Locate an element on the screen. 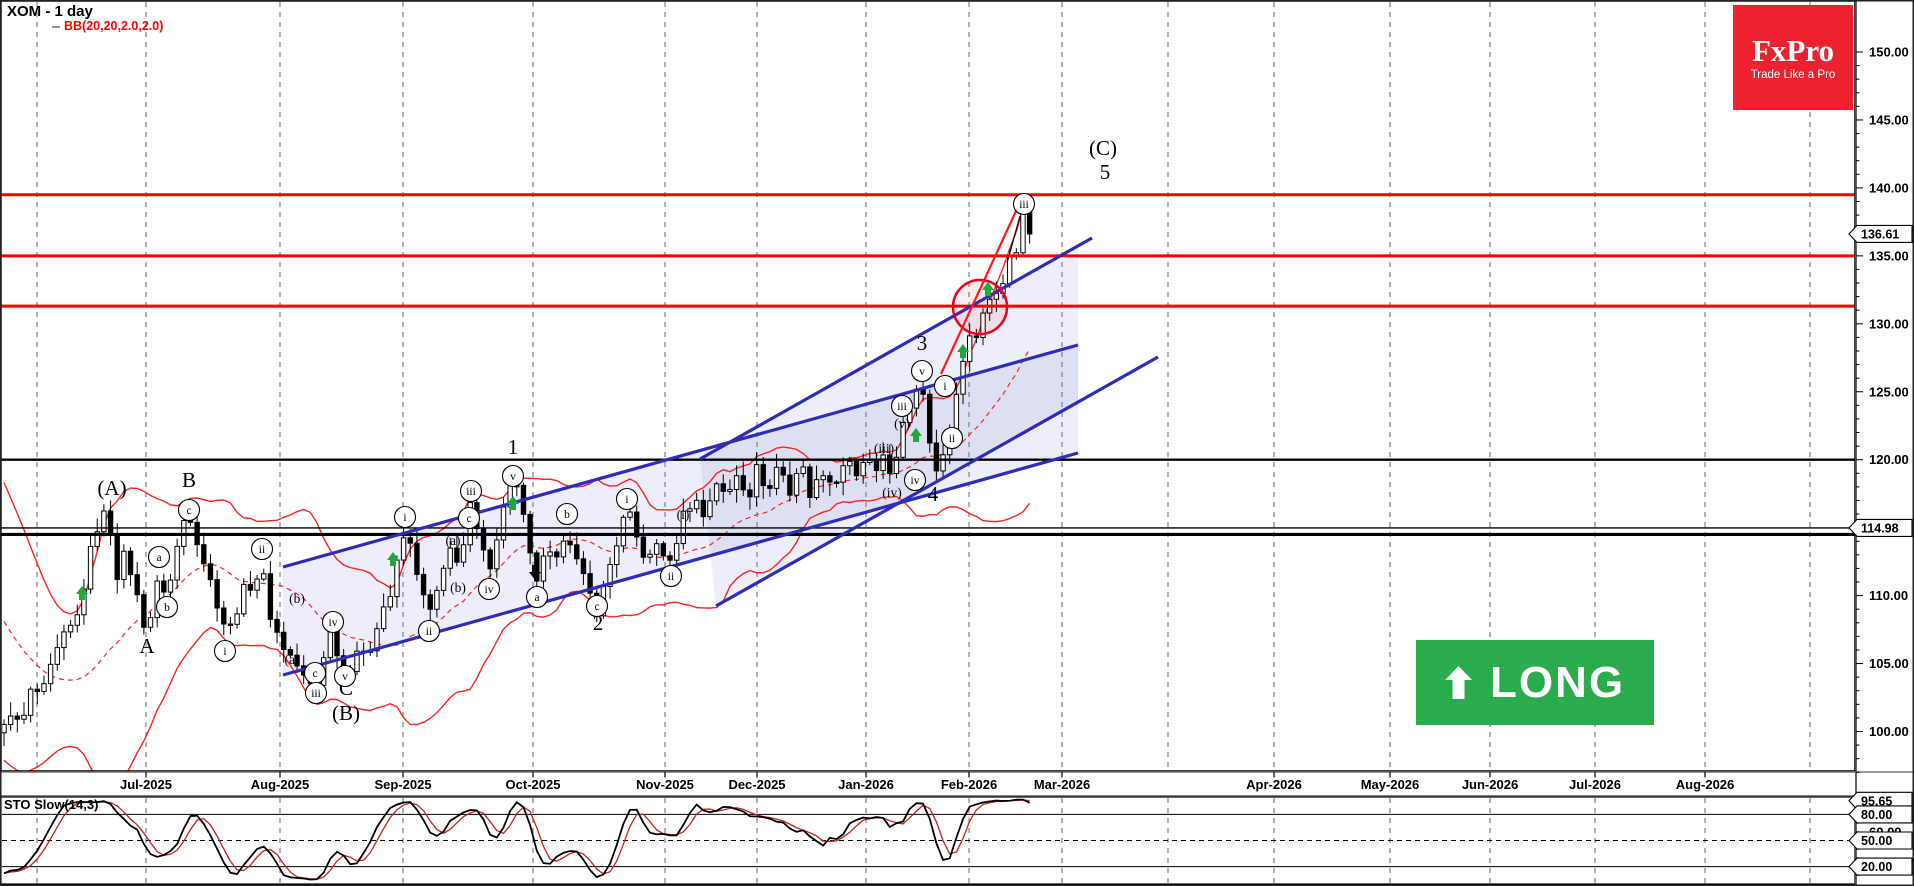 The image size is (1914, 886). stoch-tag: 20.00 is located at coordinates (1880, 866).